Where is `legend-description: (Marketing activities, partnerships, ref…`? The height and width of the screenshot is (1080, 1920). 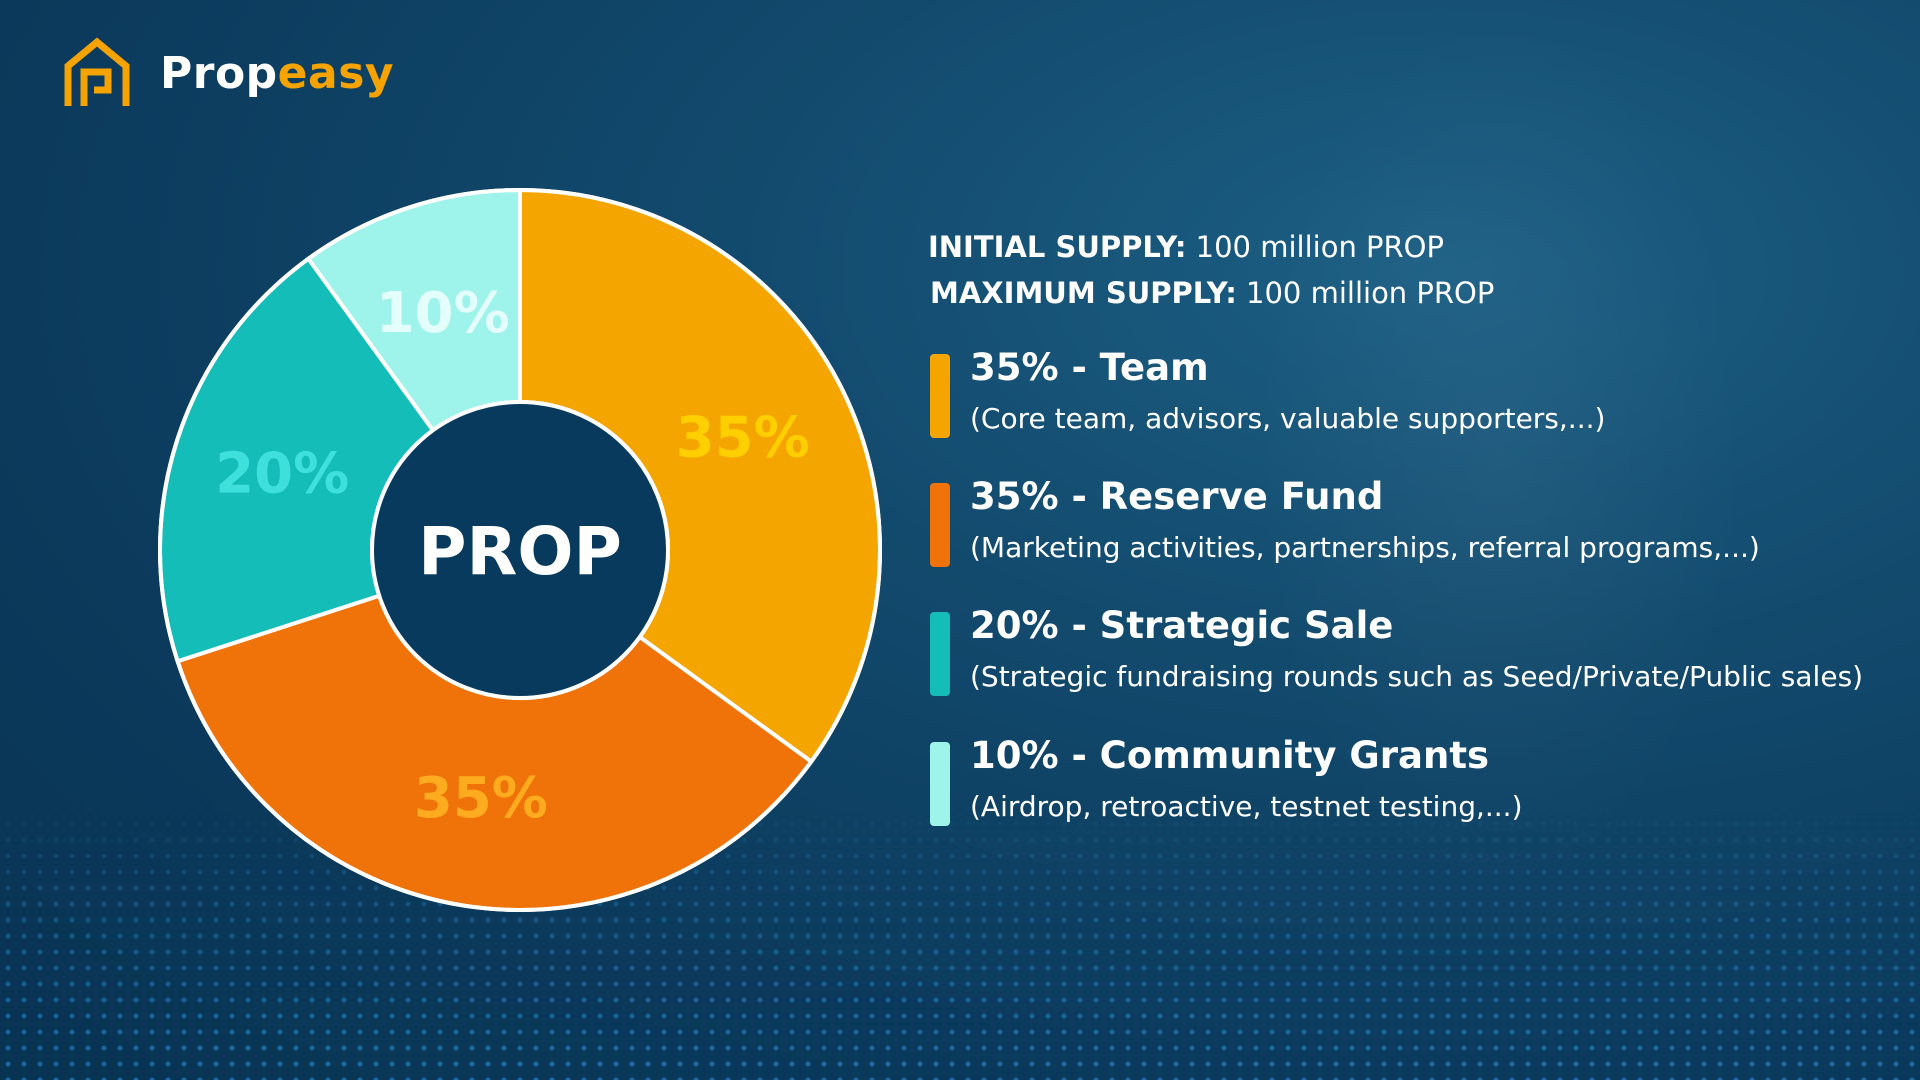
legend-description: (Marketing activities, partnerships, ref… is located at coordinates (1365, 547).